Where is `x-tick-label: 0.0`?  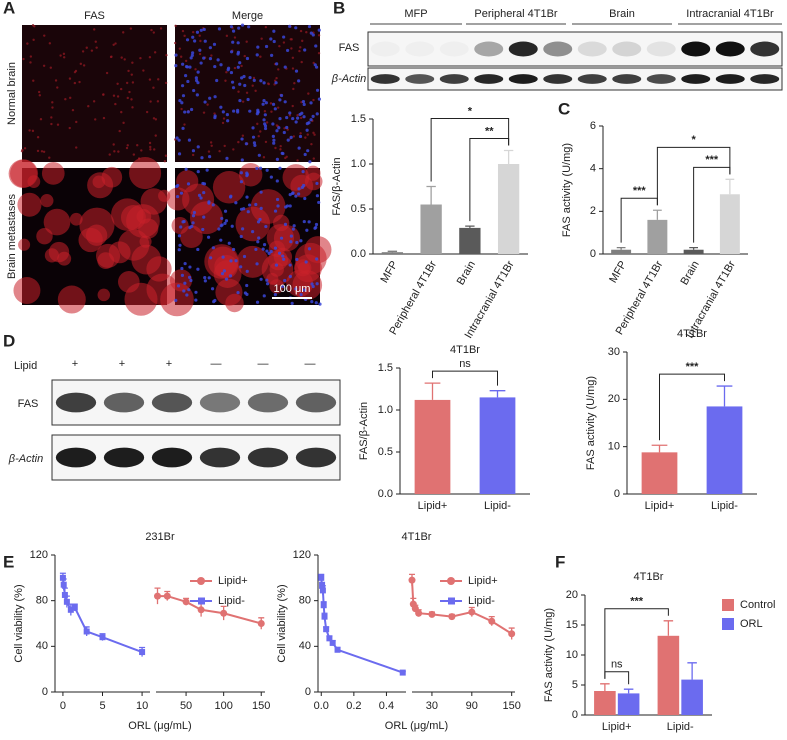
x-tick-label: 0.0 is located at coordinates (321, 706).